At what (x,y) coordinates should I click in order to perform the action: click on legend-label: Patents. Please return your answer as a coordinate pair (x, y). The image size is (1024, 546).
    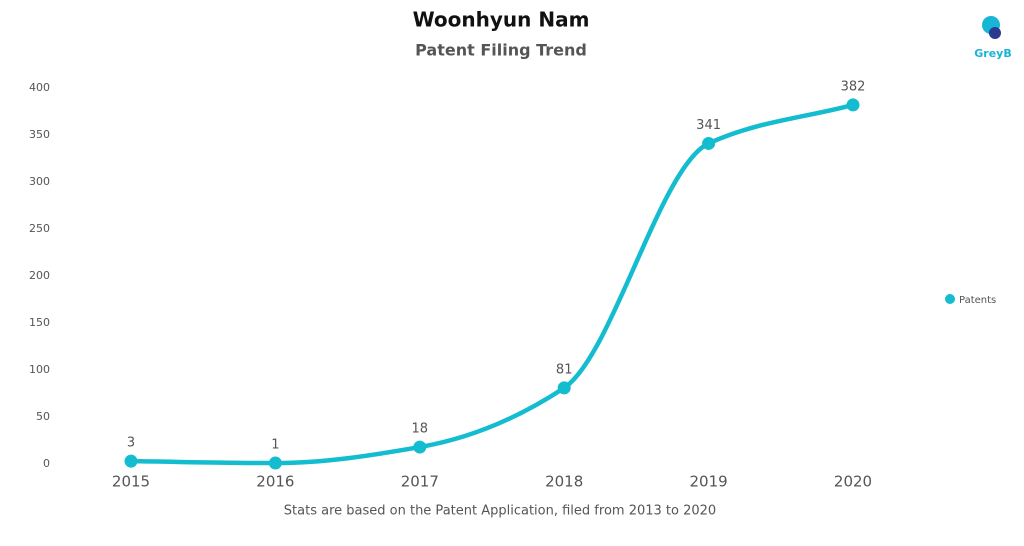
    Looking at the image, I should click on (977, 300).